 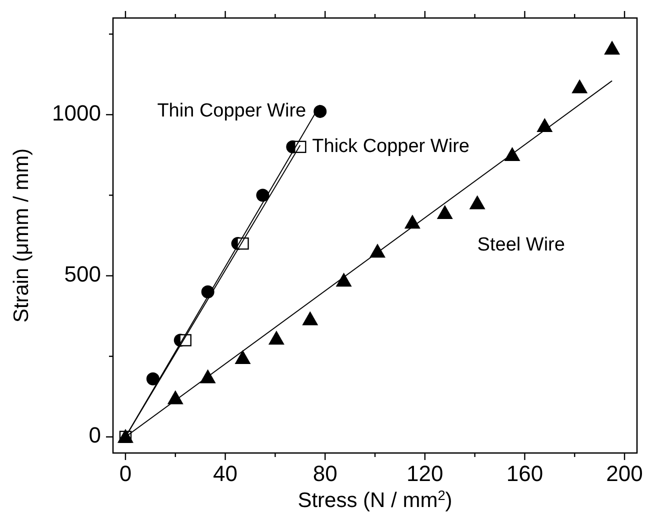 What do you see at coordinates (521, 245) in the screenshot?
I see `series-label: Steel Wire` at bounding box center [521, 245].